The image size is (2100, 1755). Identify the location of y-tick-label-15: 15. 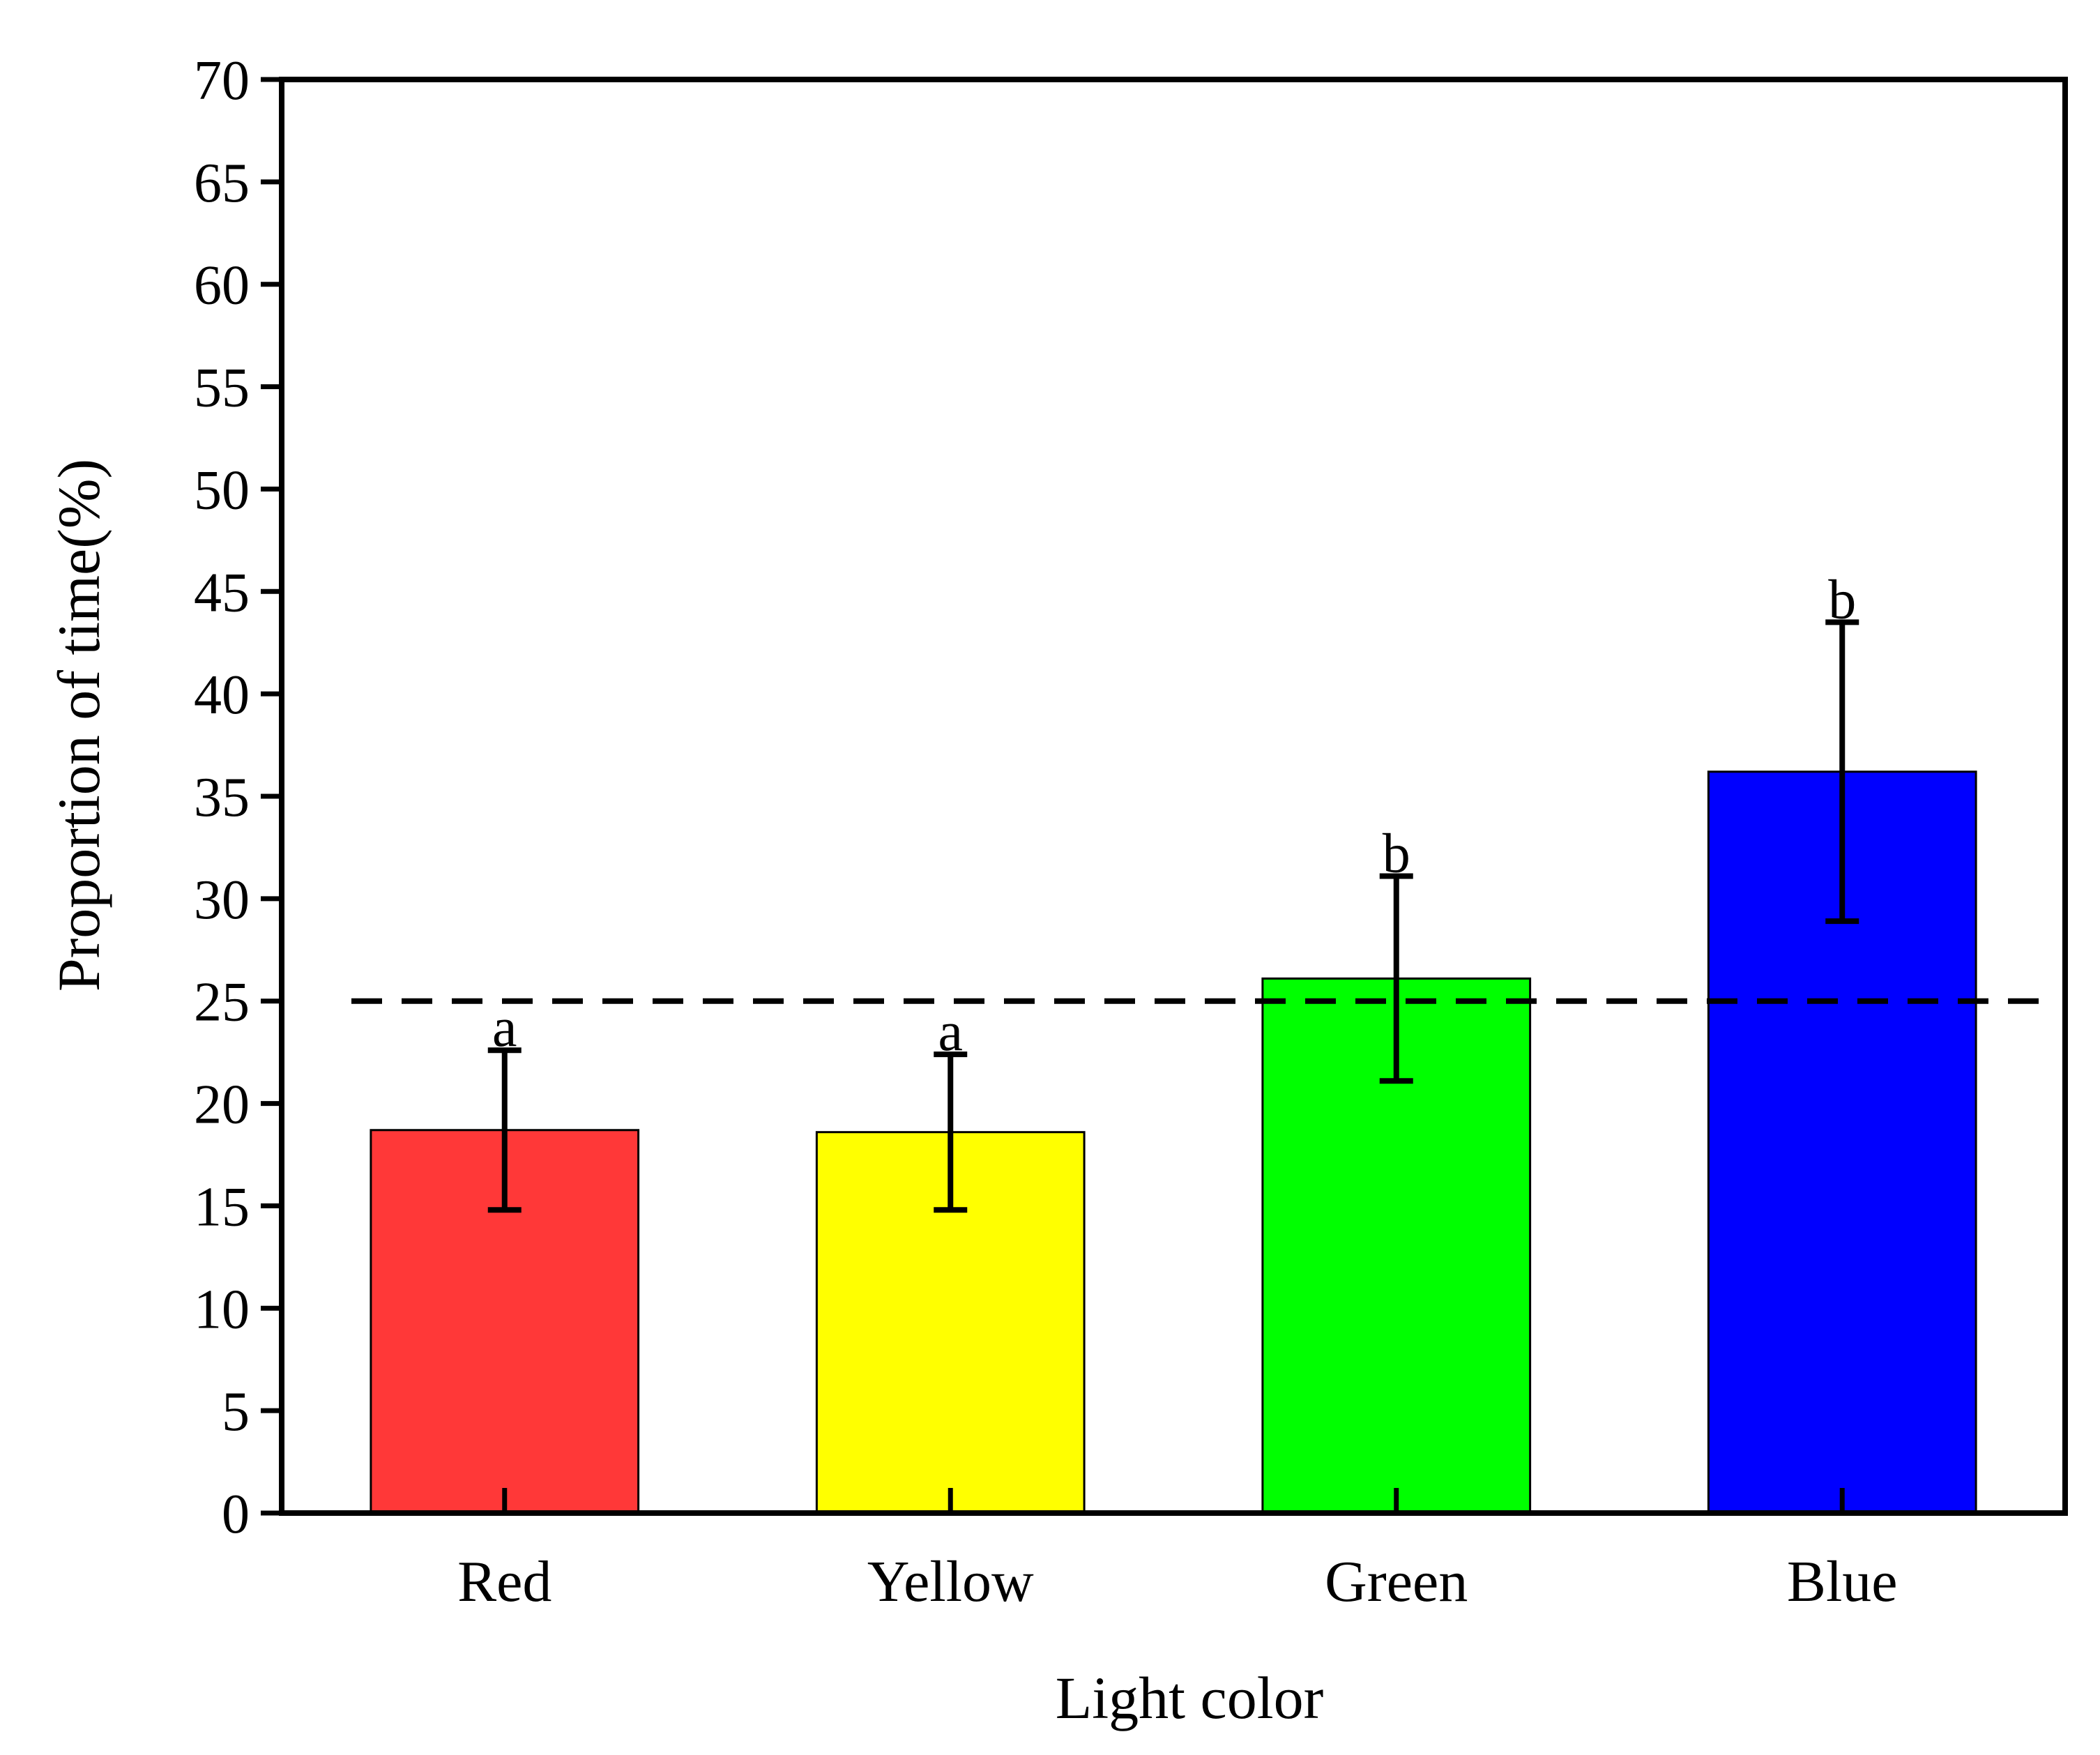
(222, 1207).